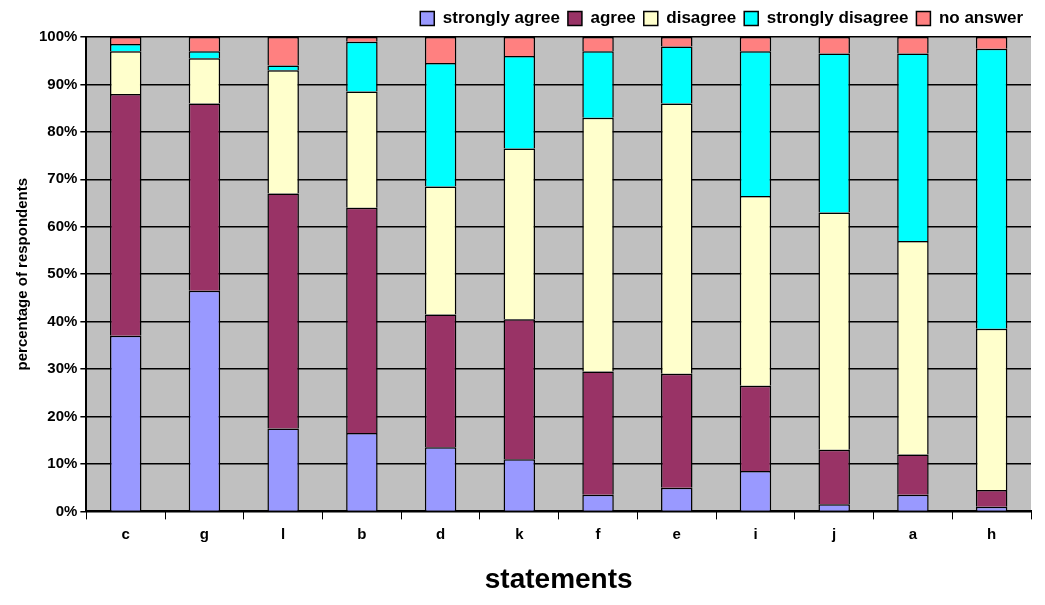 This screenshot has height=605, width=1045. Describe the element at coordinates (837, 18) in the screenshot. I see `legend-label: strongly disagree` at that location.